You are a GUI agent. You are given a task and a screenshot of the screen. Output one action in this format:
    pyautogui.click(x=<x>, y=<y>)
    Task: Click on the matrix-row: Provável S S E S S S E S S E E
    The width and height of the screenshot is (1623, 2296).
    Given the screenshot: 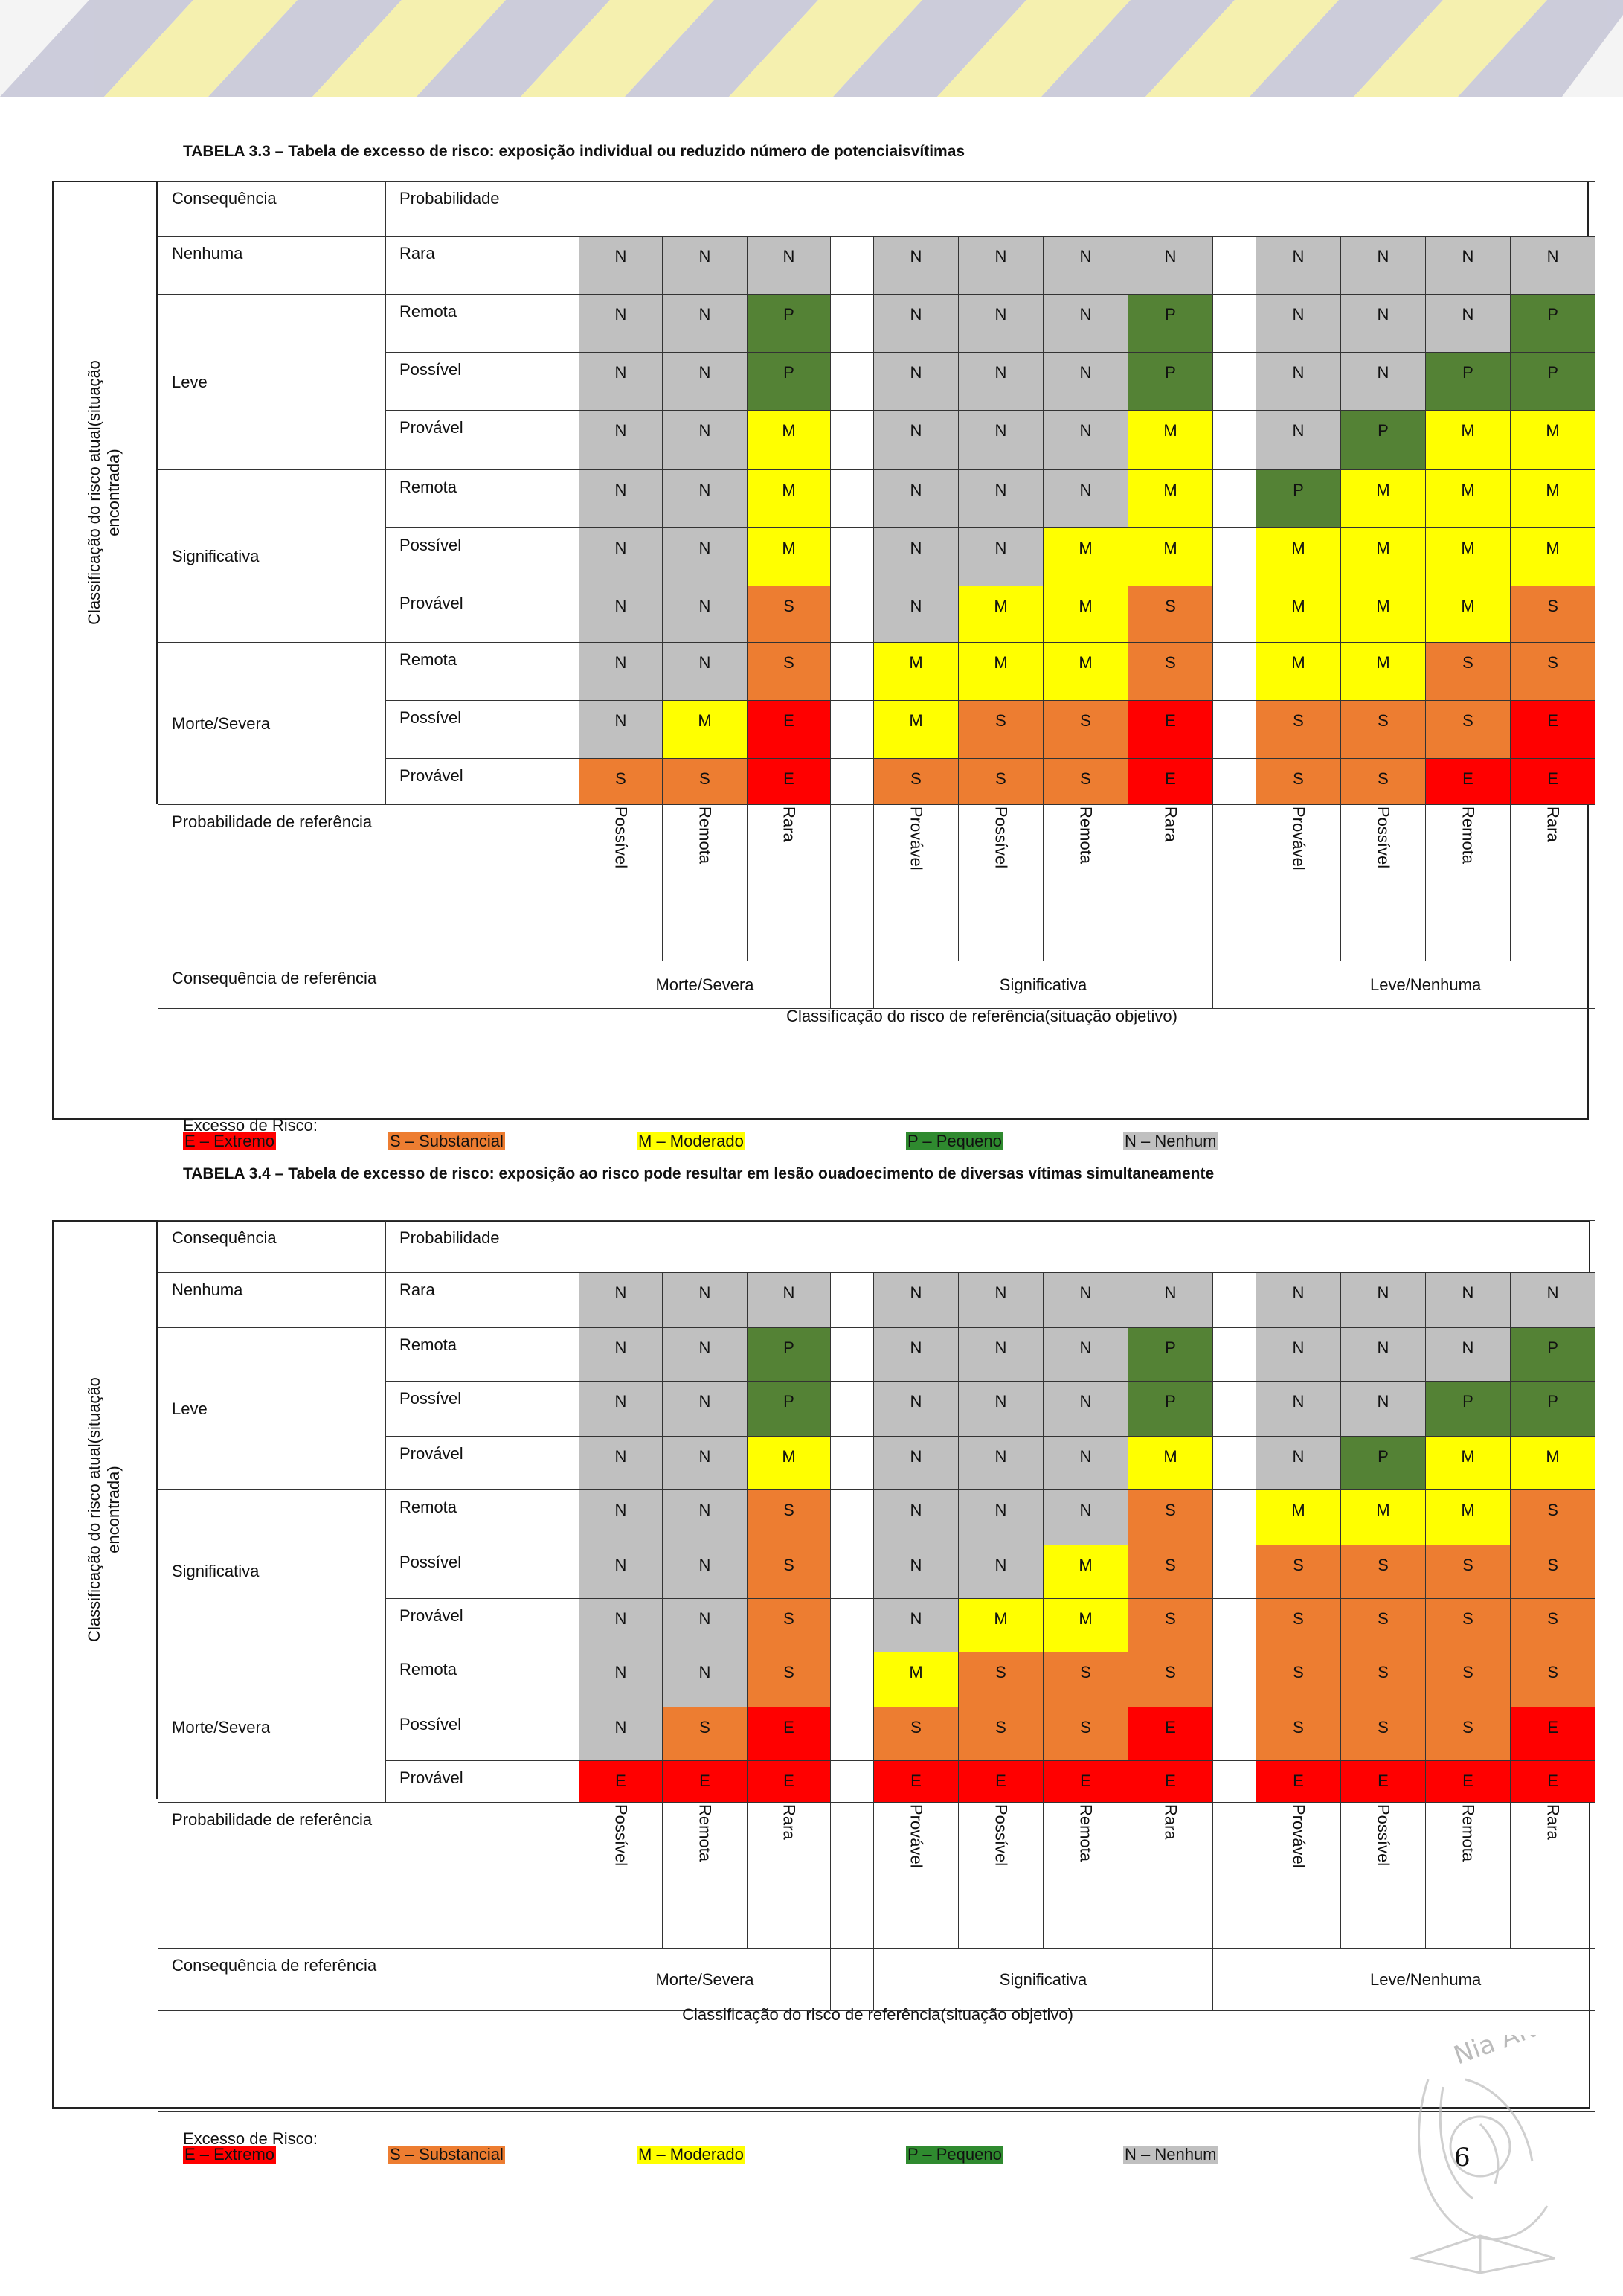 What is the action you would take?
    pyautogui.click(x=877, y=781)
    